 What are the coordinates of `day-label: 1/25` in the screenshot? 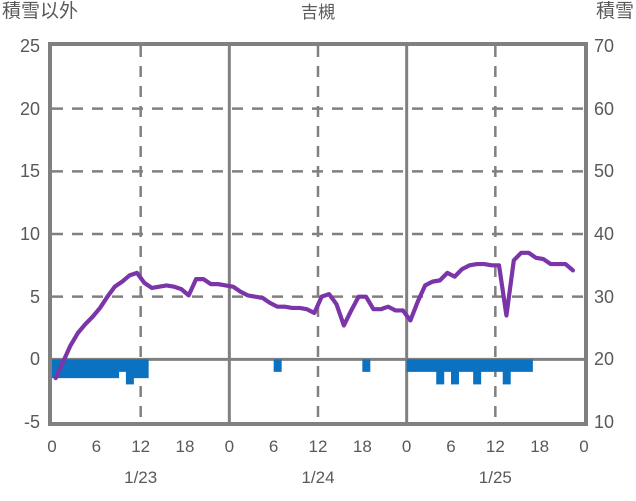 It's located at (495, 477).